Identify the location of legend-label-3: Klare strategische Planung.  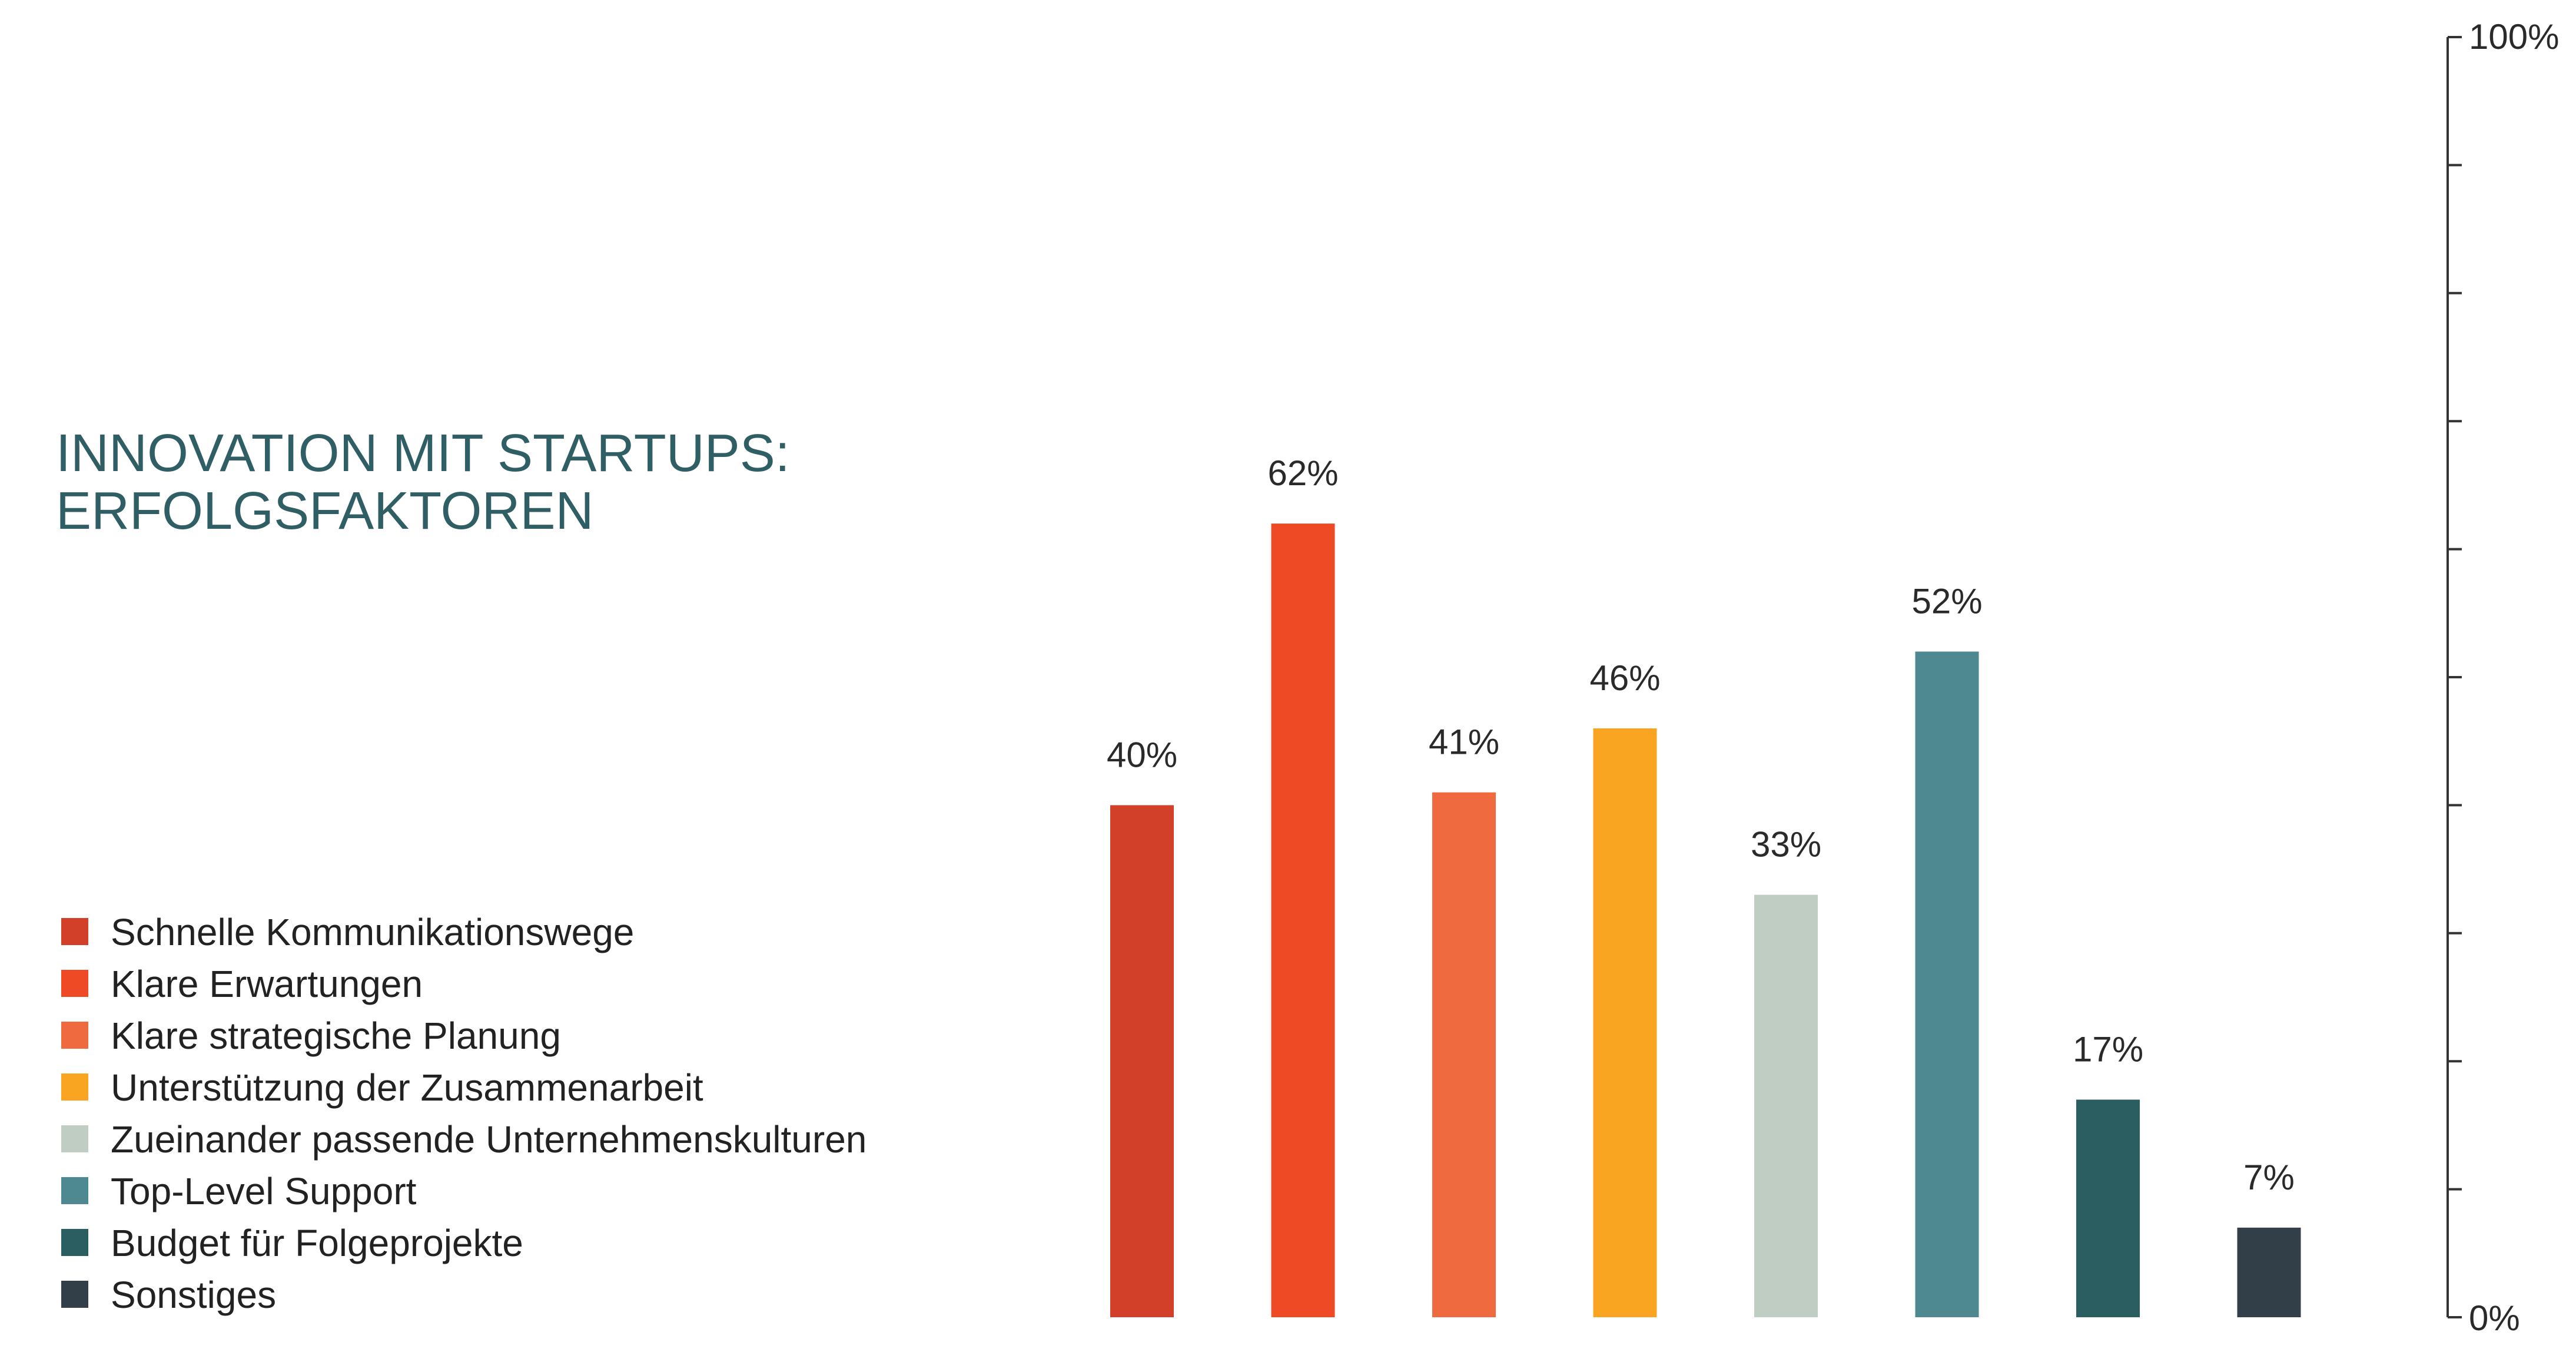
(336, 1036).